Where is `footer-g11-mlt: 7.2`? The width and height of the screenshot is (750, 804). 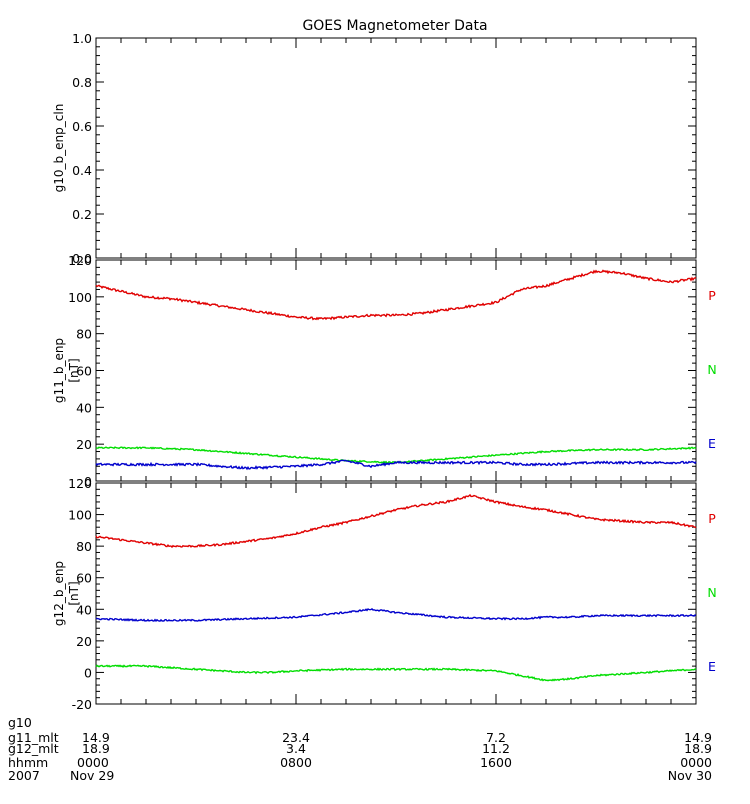
footer-g11-mlt: 7.2 is located at coordinates (496, 737).